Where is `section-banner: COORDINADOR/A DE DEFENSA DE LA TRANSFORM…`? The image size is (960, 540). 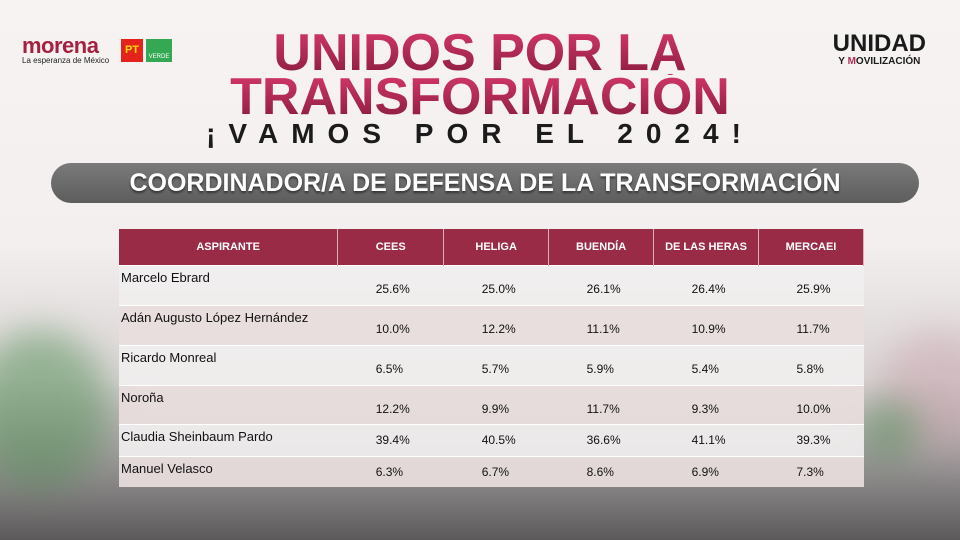 section-banner: COORDINADOR/A DE DEFENSA DE LA TRANSFORM… is located at coordinates (485, 183).